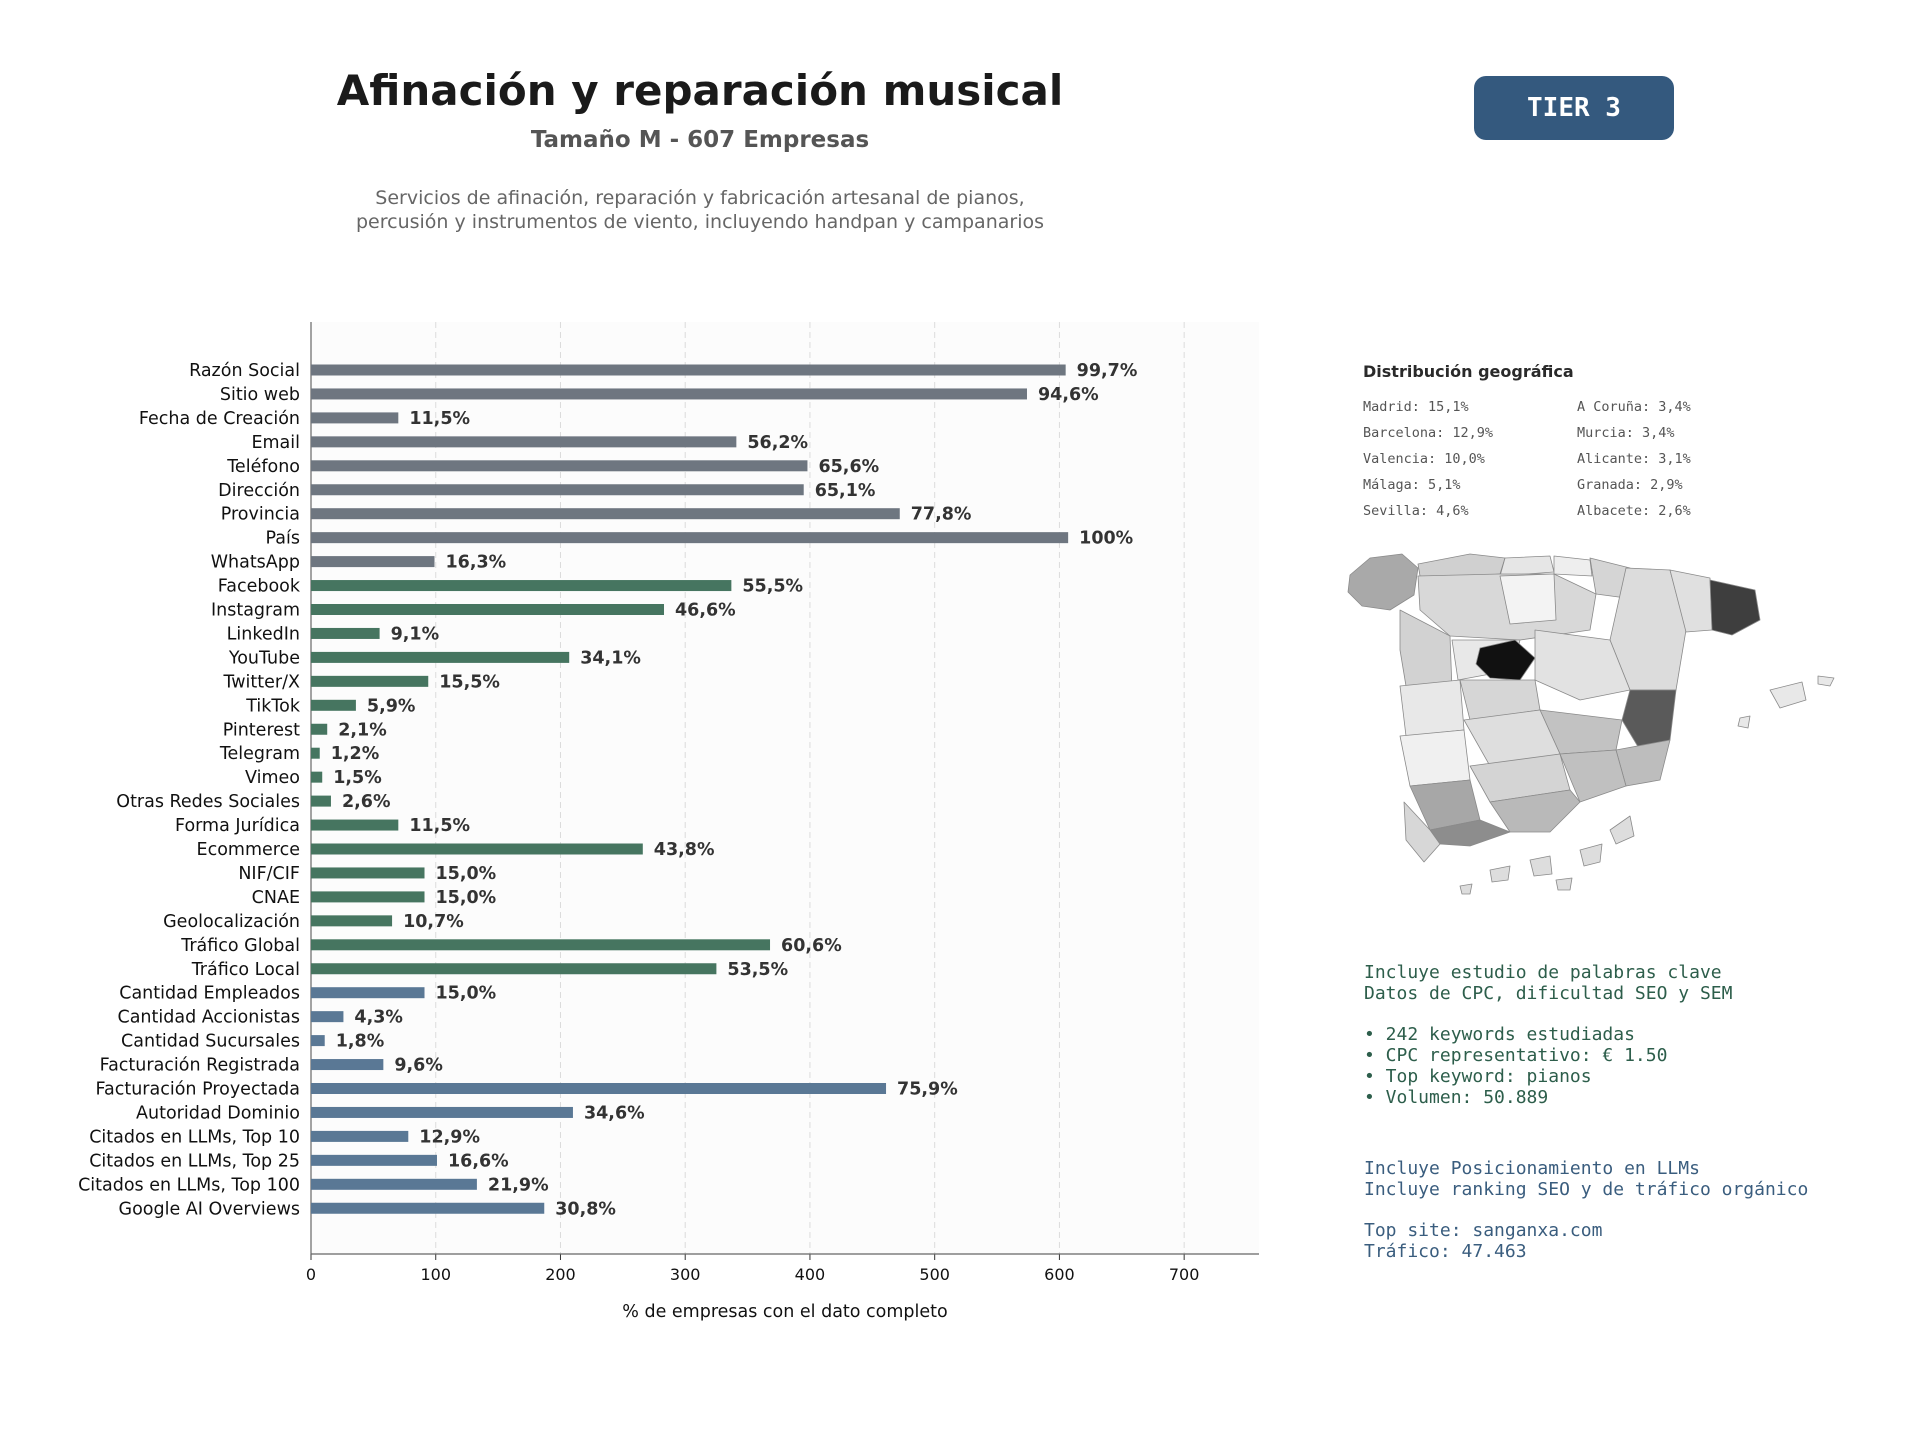 The width and height of the screenshot is (1920, 1440). I want to click on map-region-galicia, so click(1383, 582).